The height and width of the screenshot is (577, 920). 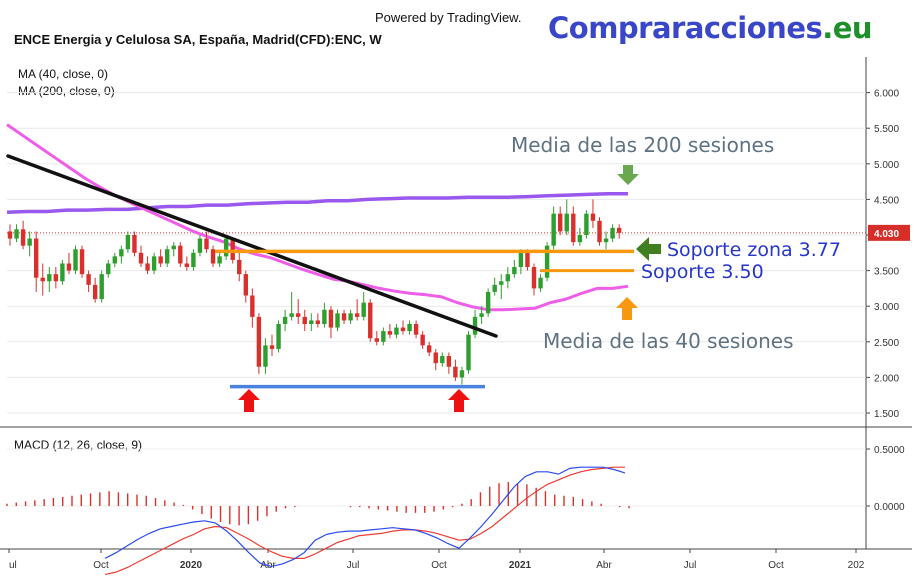 I want to click on price-tick-label: 2.500, so click(x=886, y=343).